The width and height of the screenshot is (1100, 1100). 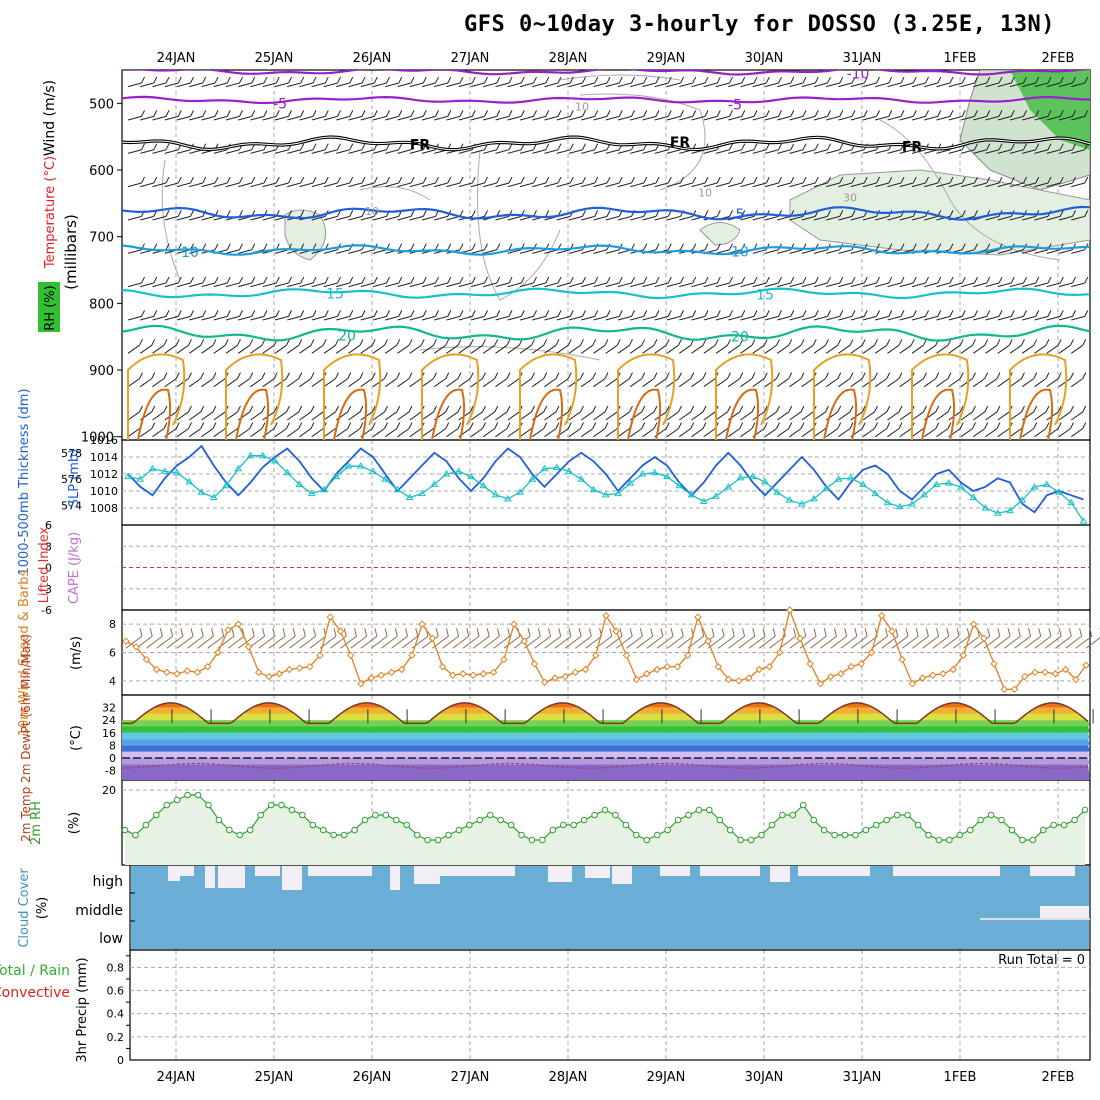 I want to click on ytick-label: 600, so click(x=101, y=171).